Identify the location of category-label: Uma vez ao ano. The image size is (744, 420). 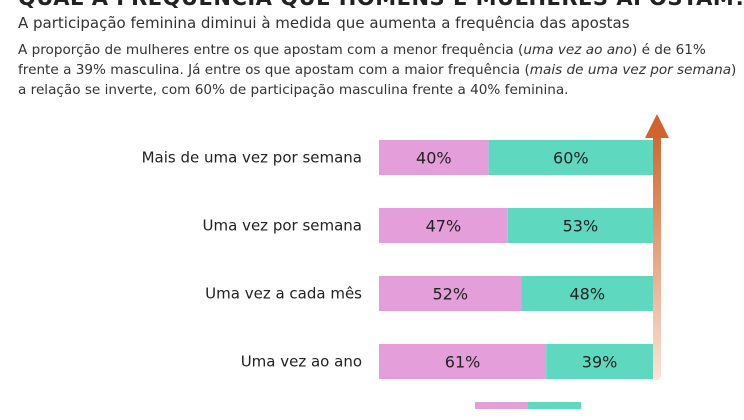
(301, 362).